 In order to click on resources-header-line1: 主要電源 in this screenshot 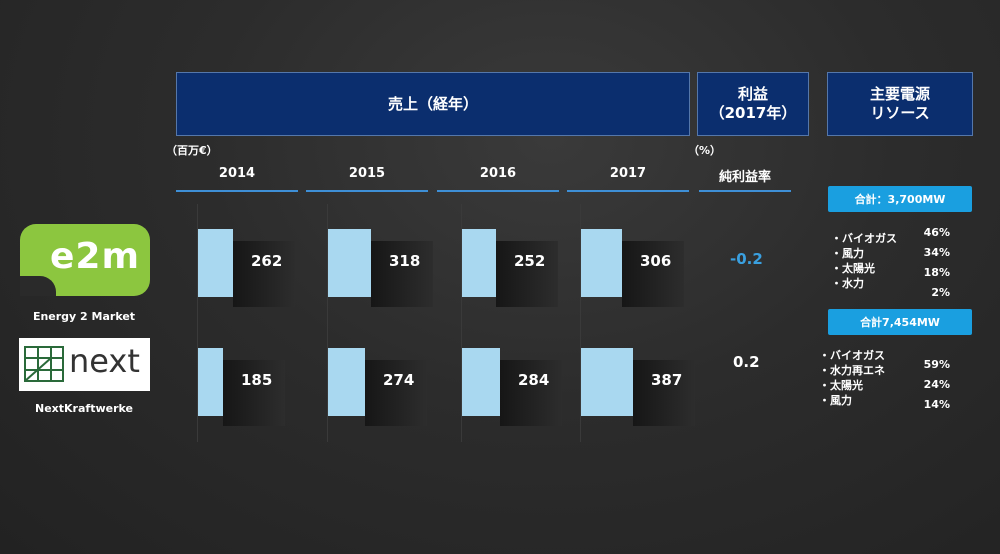, I will do `click(899, 94)`.